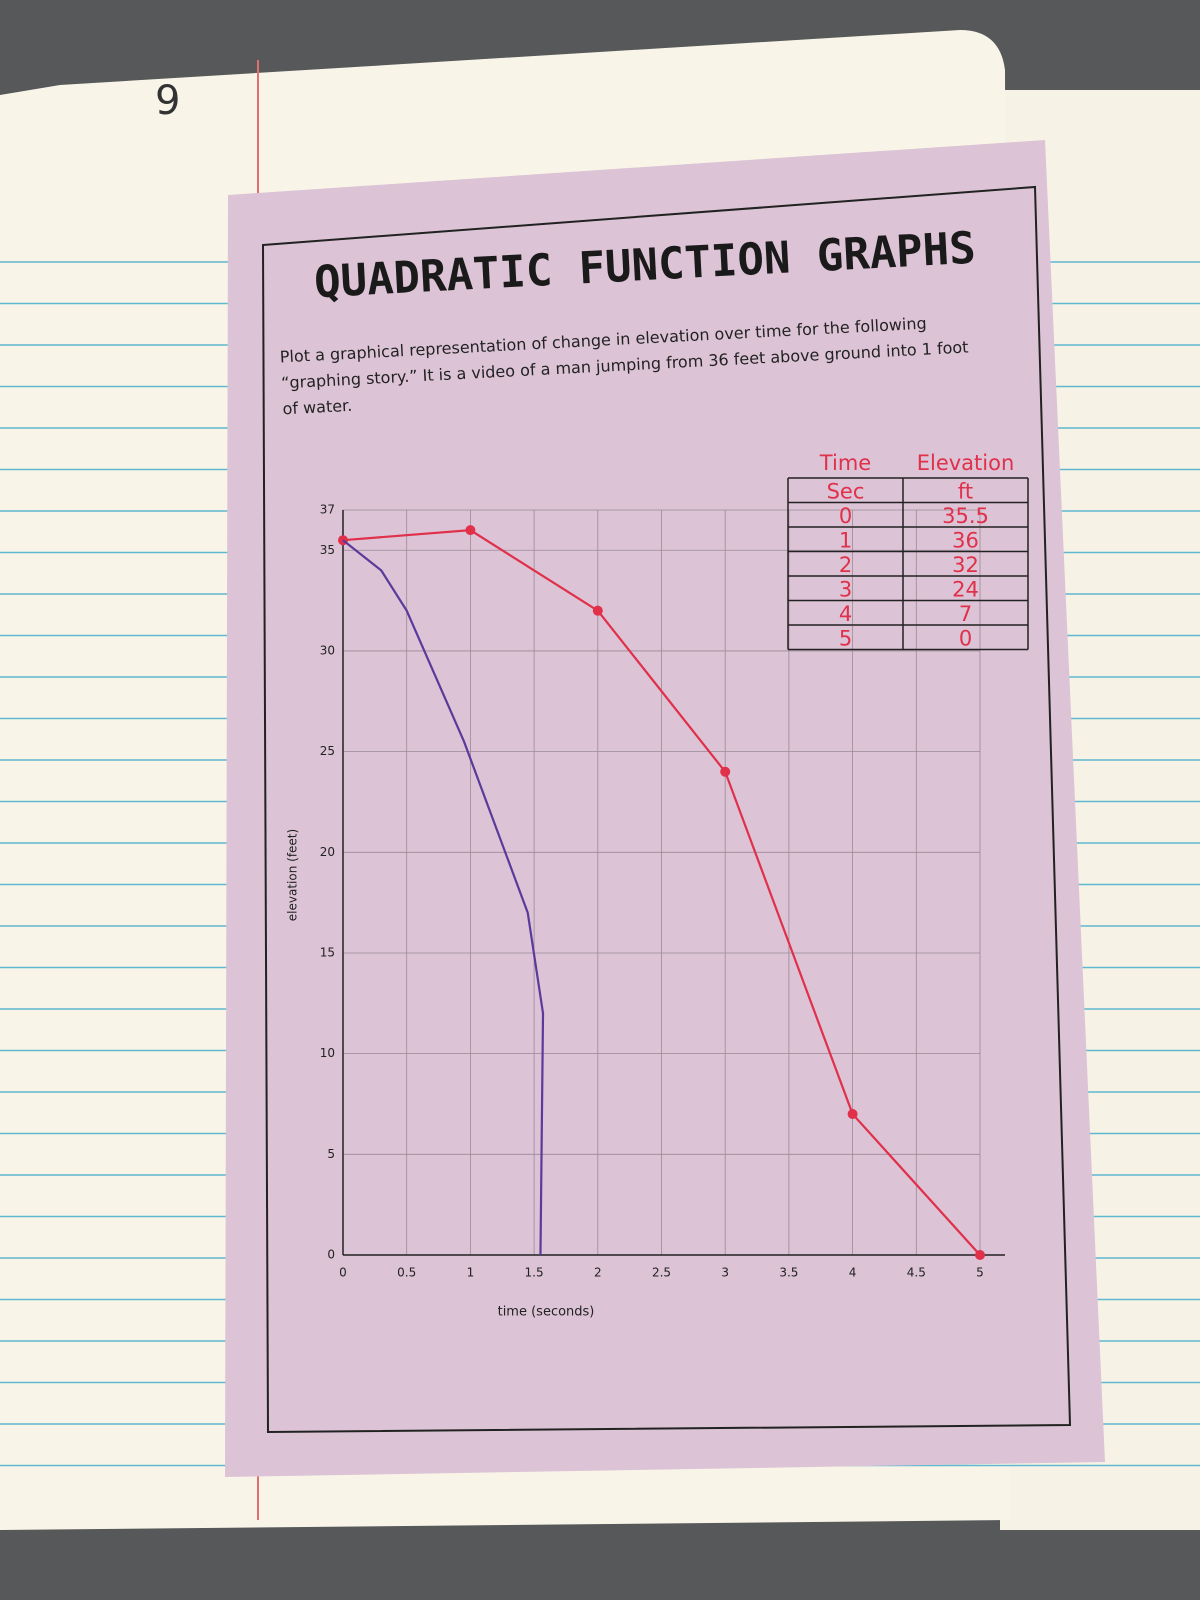 The height and width of the screenshot is (1600, 1200). Describe the element at coordinates (331, 1154) in the screenshot. I see `y-tick-label: 5` at that location.